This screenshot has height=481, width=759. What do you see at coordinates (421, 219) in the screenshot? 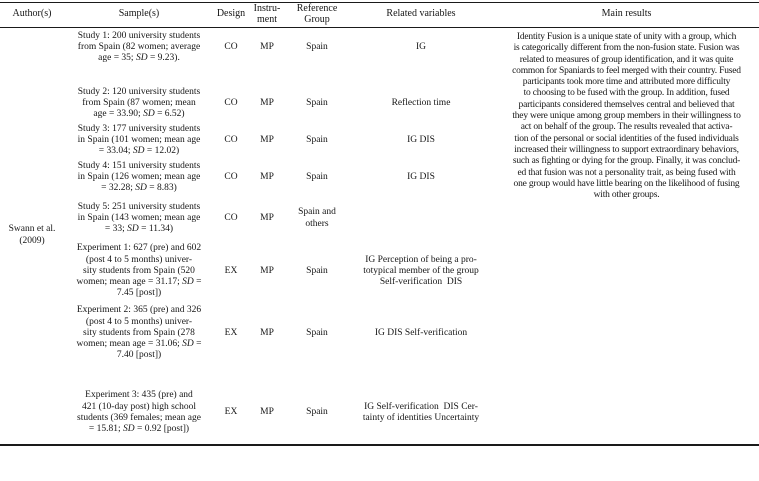
I see `related-variables-cell` at bounding box center [421, 219].